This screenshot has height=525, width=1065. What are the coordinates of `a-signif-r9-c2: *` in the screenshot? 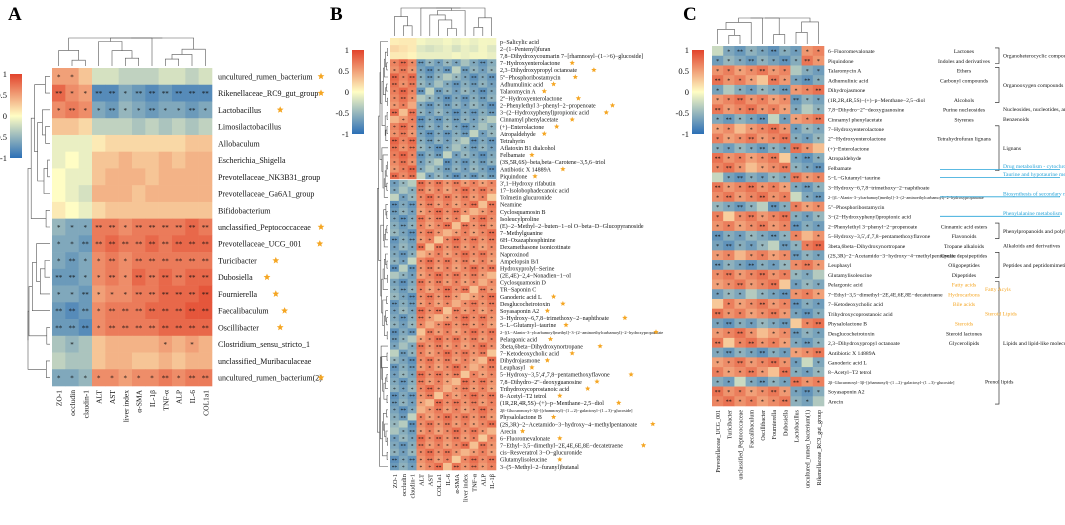 It's located at (86, 228).